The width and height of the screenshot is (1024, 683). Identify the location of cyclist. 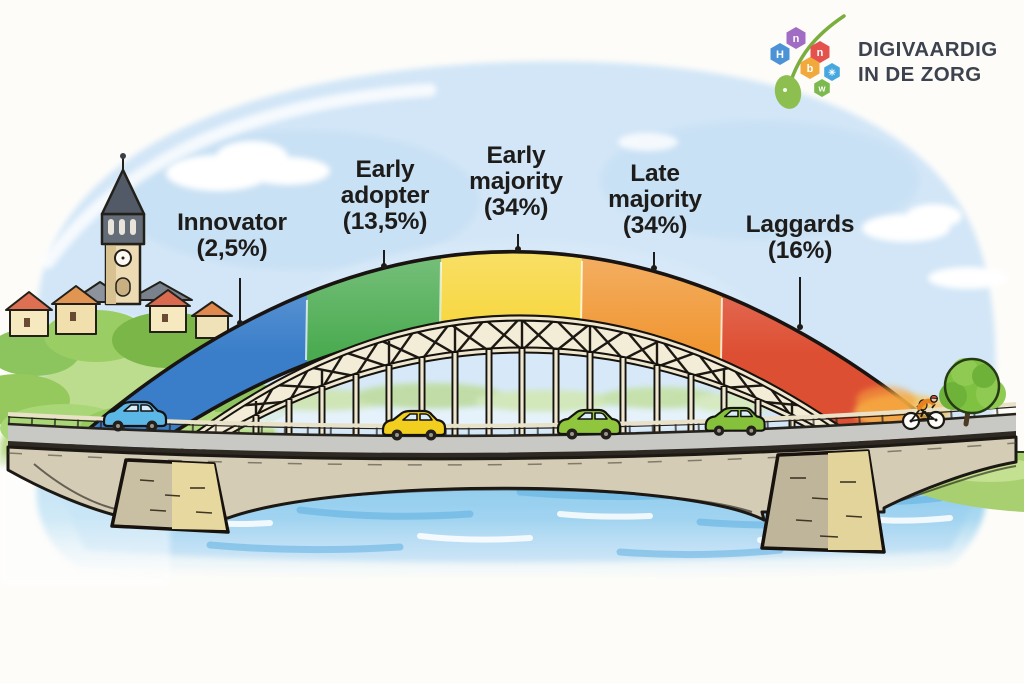
(923, 412).